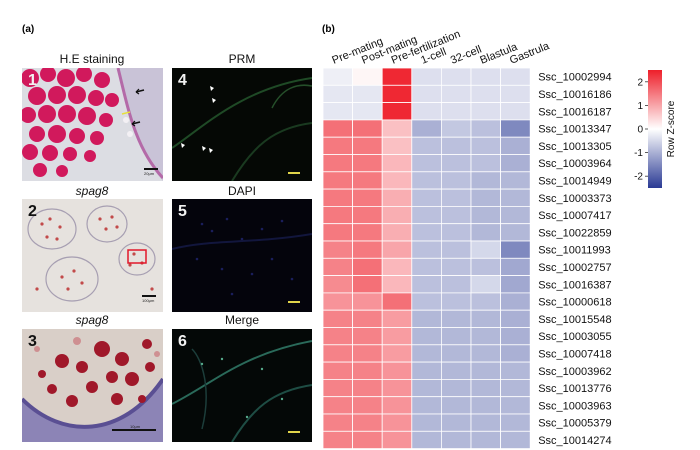 Image resolution: width=700 pixels, height=450 pixels. I want to click on row-label: Ssc_10005379, so click(574, 424).